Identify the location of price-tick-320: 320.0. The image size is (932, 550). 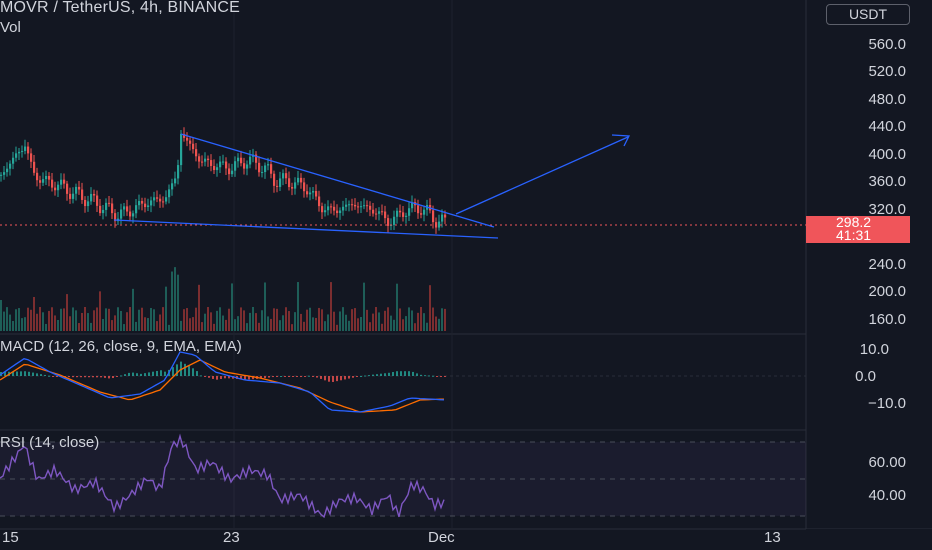
(887, 209).